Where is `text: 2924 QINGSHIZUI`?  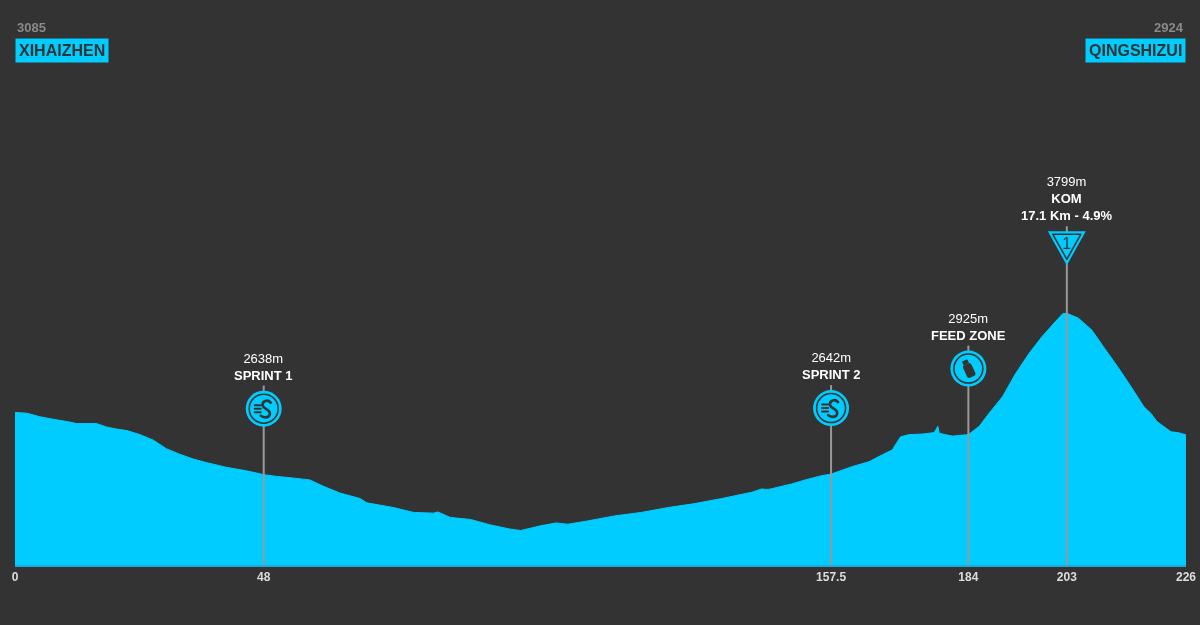
text: 2924 QINGSHIZUI is located at coordinates (1136, 39).